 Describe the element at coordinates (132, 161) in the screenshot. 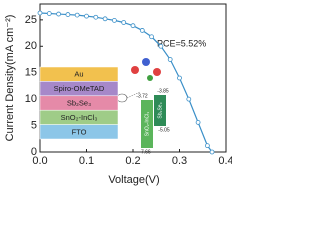

I see `x-tick-label: 0.2` at that location.